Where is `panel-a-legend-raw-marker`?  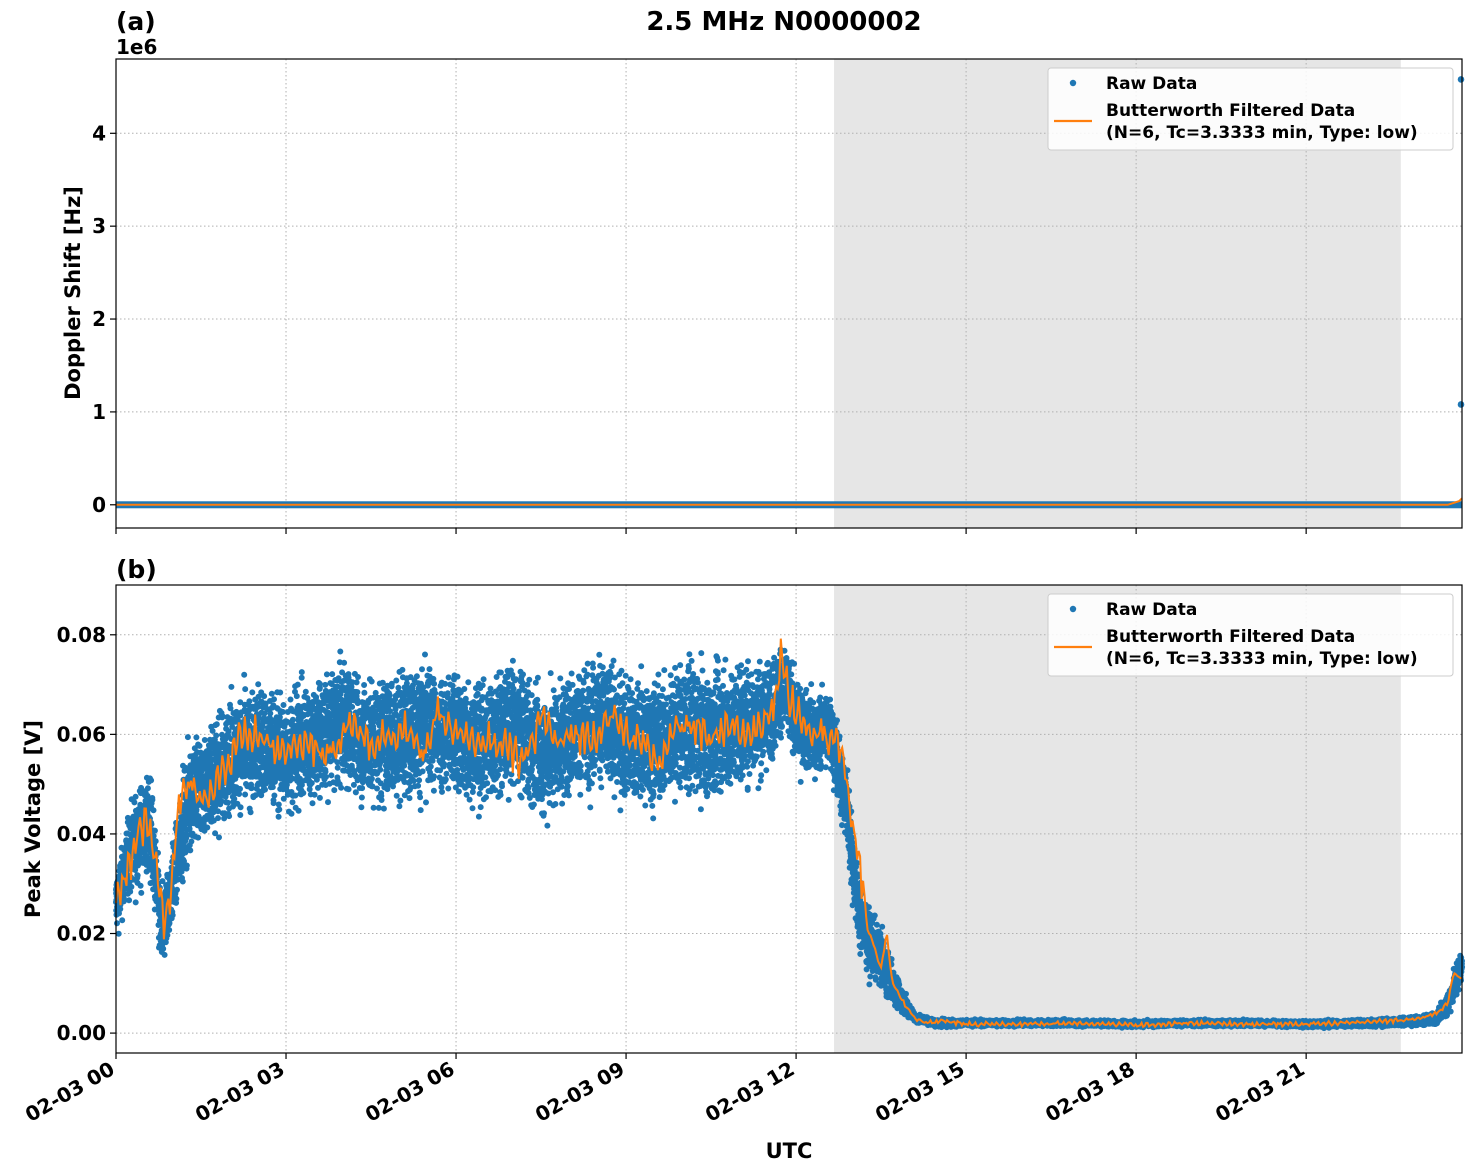 panel-a-legend-raw-marker is located at coordinates (1073, 83).